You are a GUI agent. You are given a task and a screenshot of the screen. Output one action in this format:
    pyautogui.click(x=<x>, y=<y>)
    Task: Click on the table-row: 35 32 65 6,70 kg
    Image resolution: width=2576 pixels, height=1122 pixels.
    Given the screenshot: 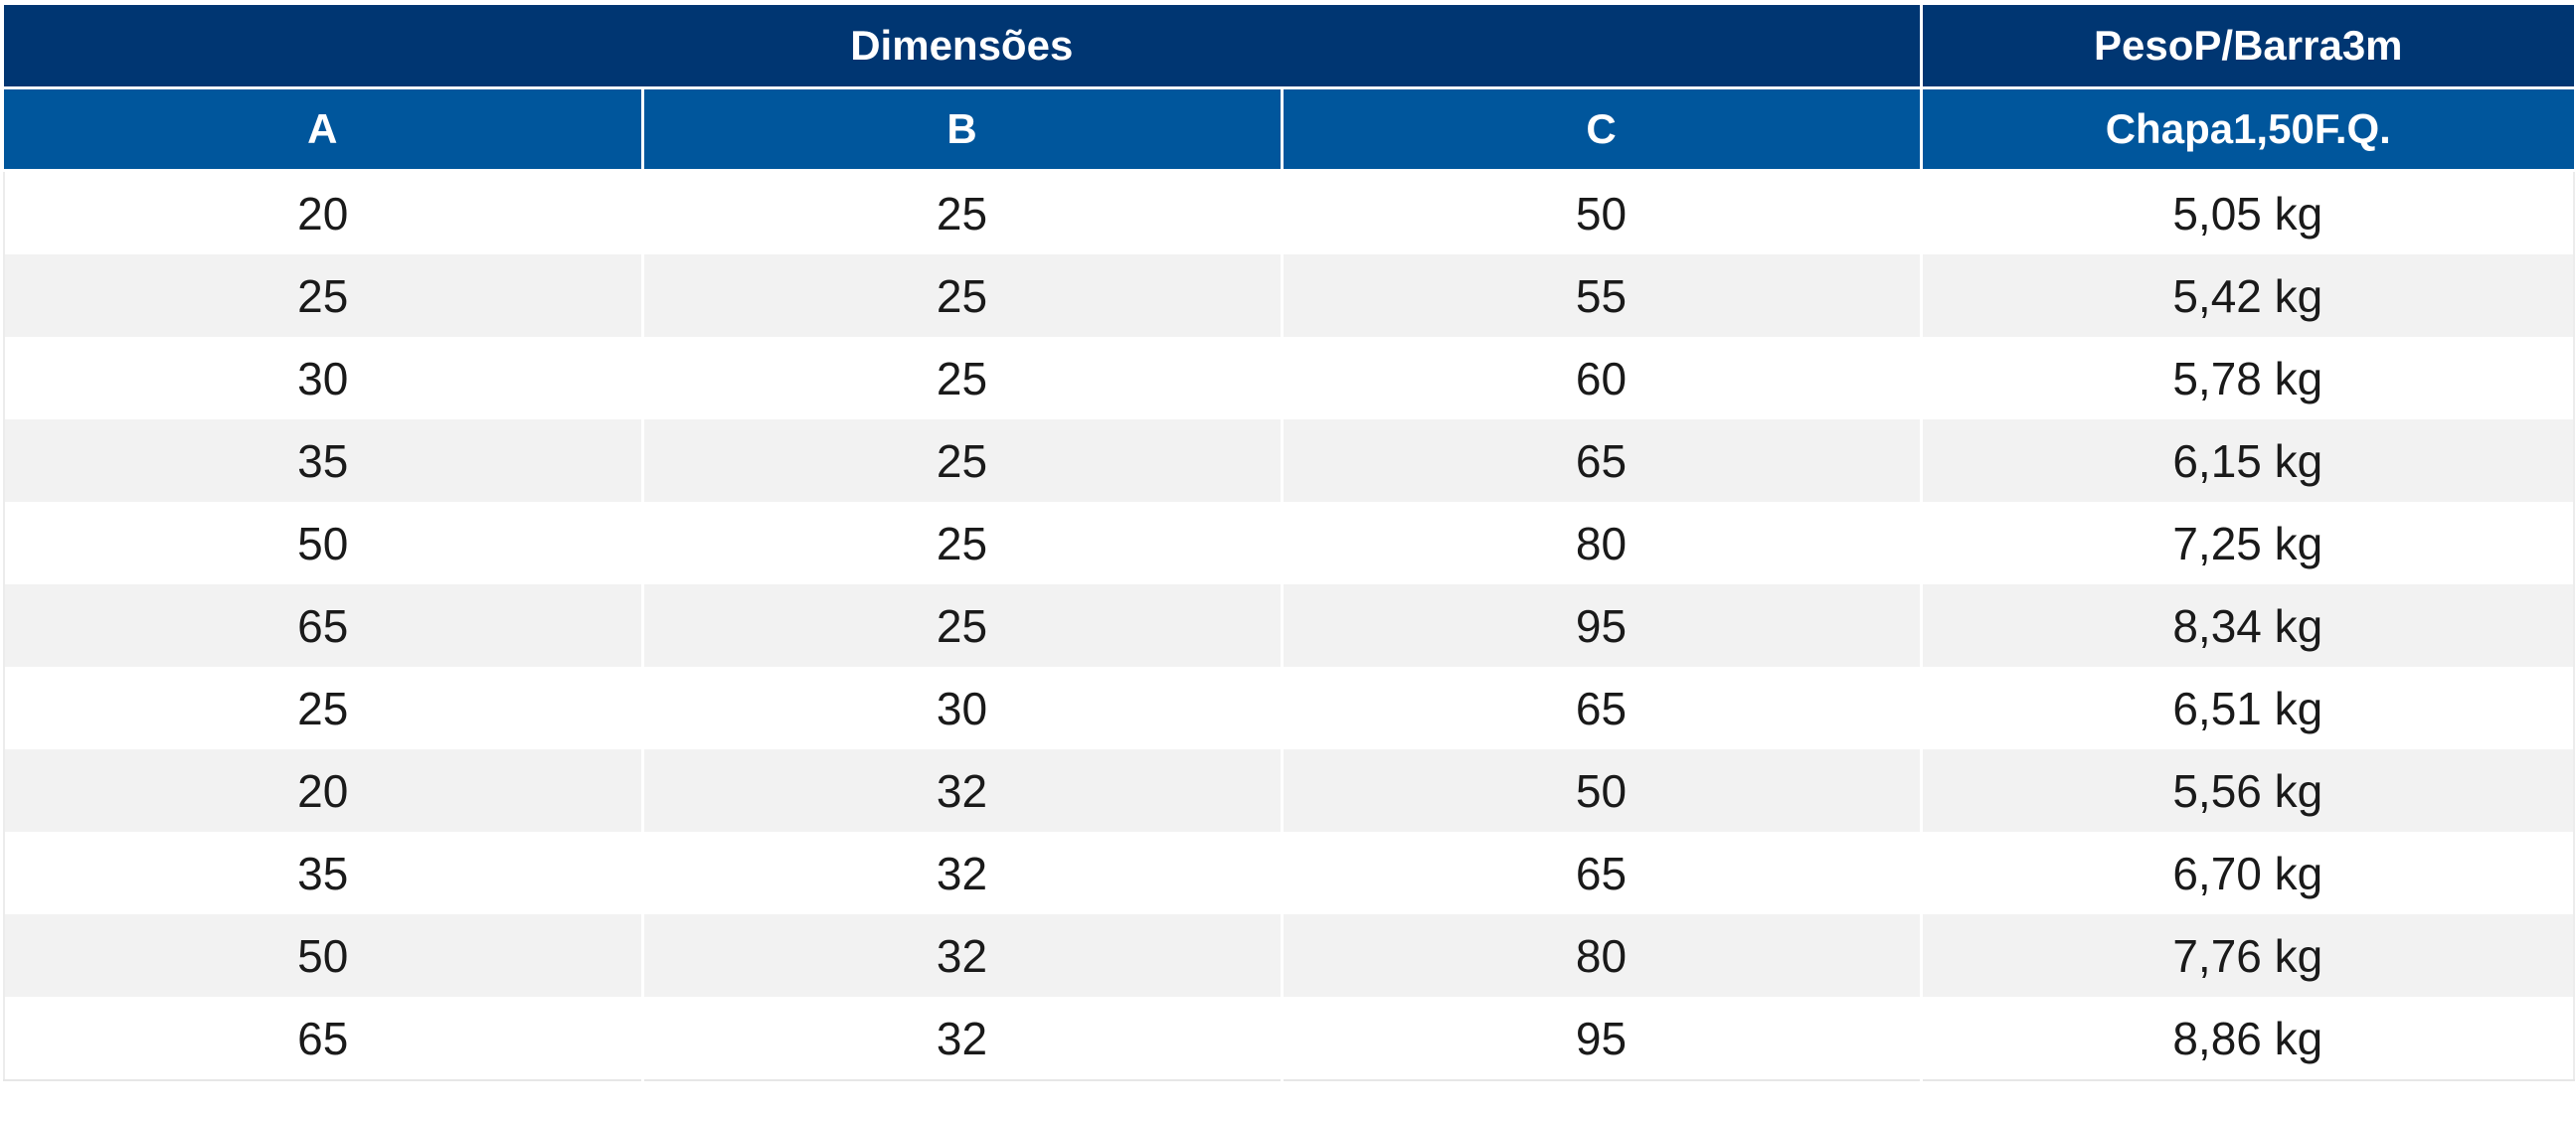 What is the action you would take?
    pyautogui.click(x=1289, y=873)
    